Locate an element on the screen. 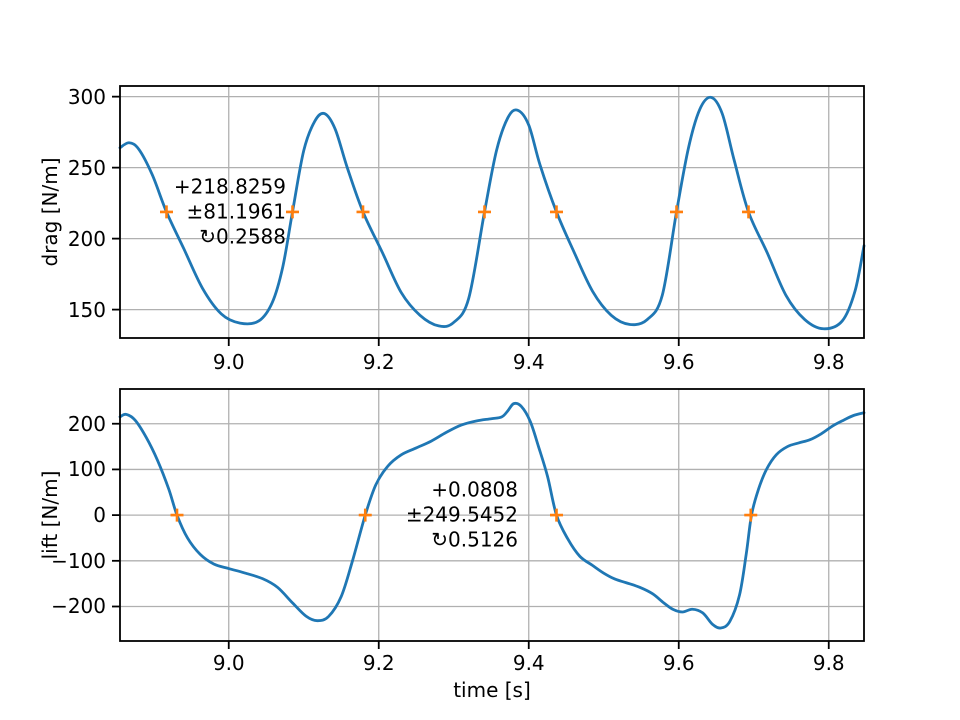 This screenshot has width=960, height=720. drag-stats-annotation: +218.8259 ±81.1961 ↻0.2588 is located at coordinates (230, 212).